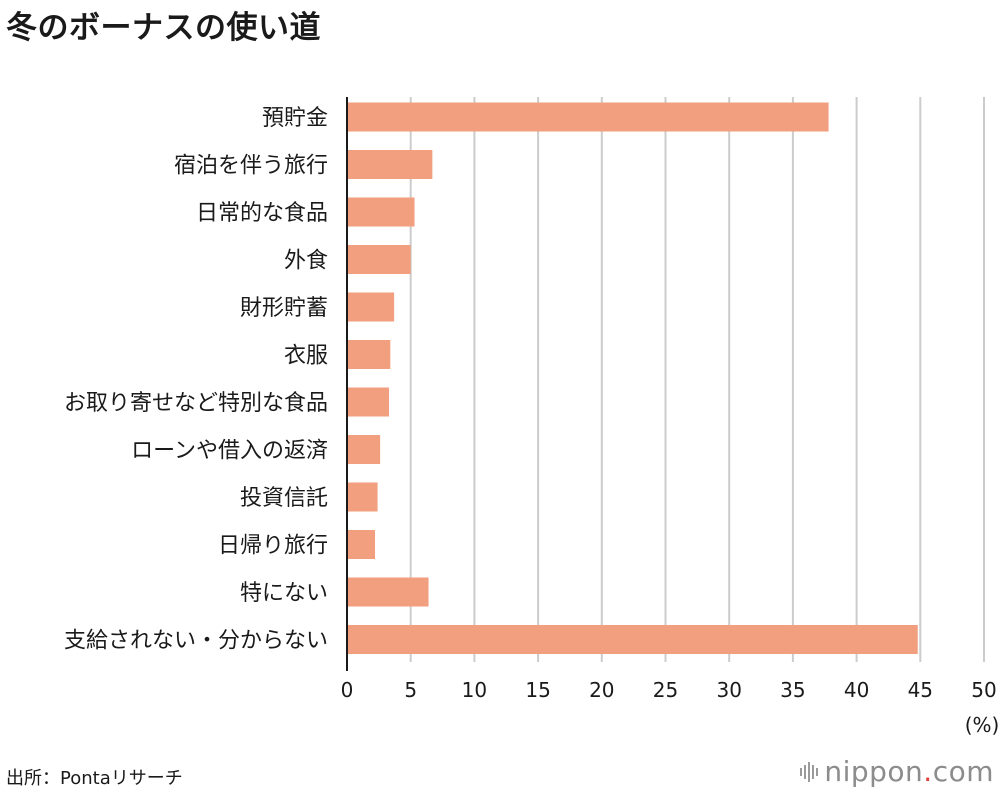 This screenshot has width=1000, height=796. Describe the element at coordinates (262, 213) in the screenshot. I see `category-label: 日常的な食品` at that location.